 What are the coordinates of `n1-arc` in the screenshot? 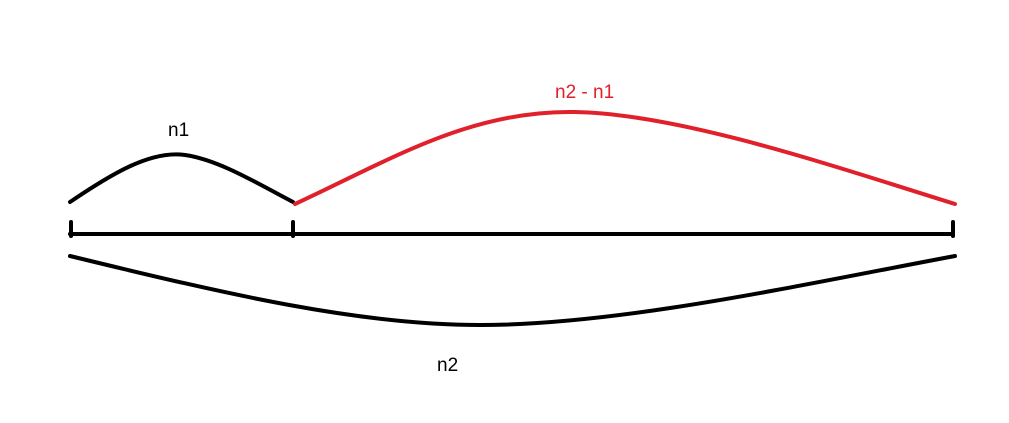 It's located at (181, 178).